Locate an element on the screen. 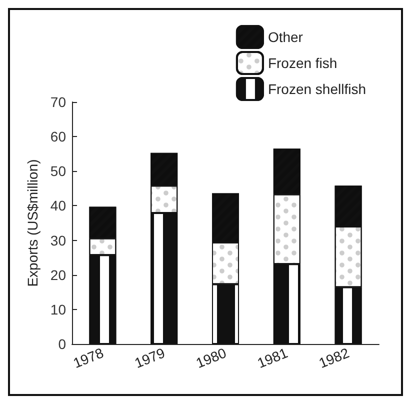 The width and height of the screenshot is (411, 404). x-tick-label: 1981 is located at coordinates (272, 358).